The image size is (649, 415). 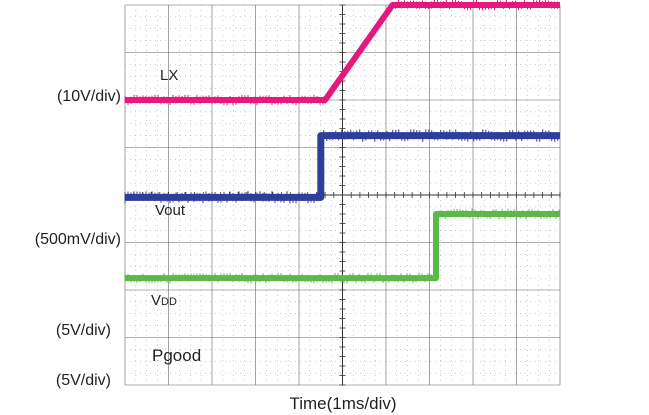 What do you see at coordinates (83, 330) in the screenshot?
I see `vdd-scale-label: (5V/div)` at bounding box center [83, 330].